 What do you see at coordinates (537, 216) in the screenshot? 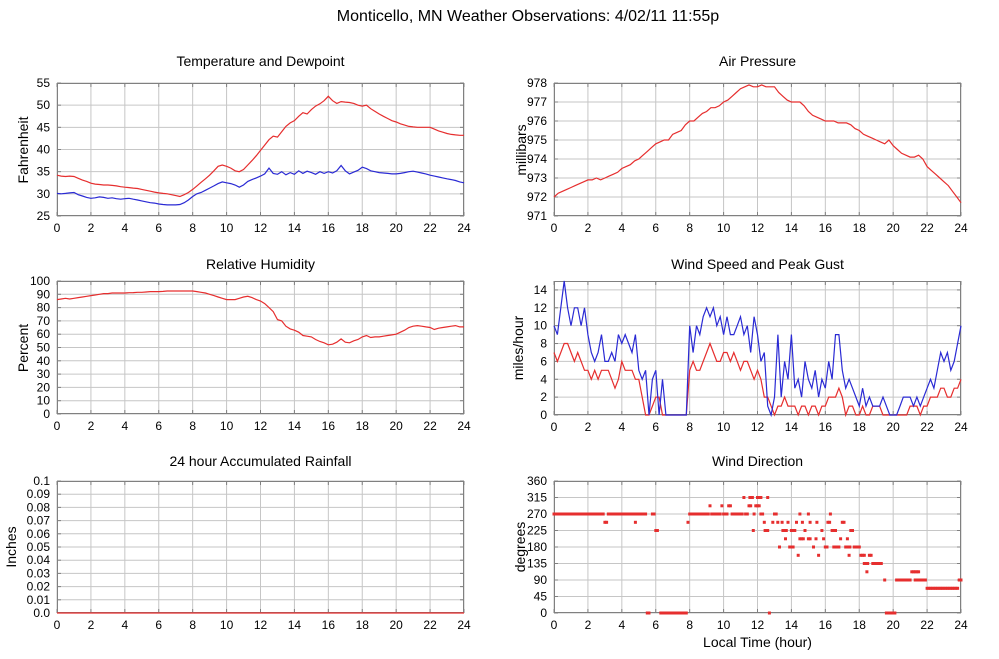
I see `svg-text: 971` at bounding box center [537, 216].